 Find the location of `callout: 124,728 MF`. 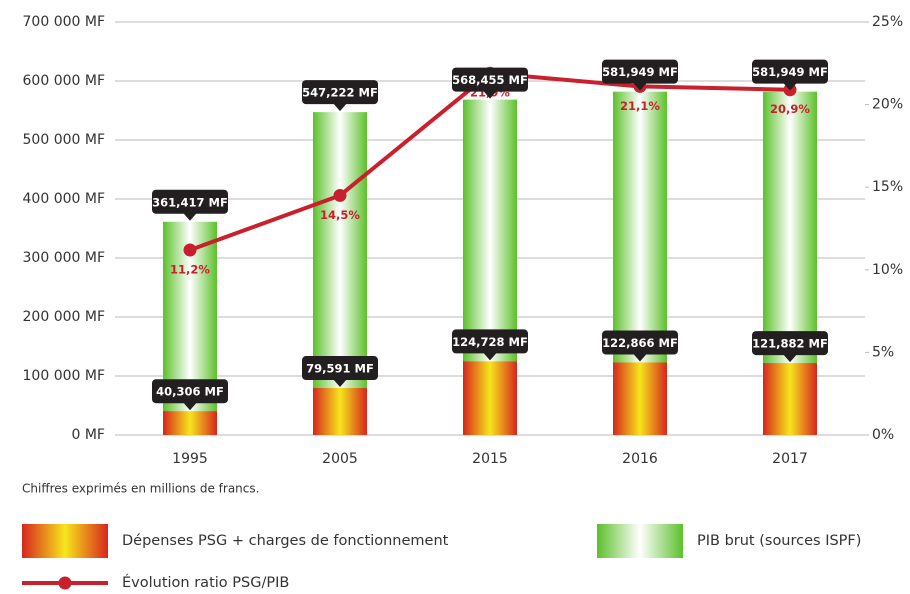

callout: 124,728 MF is located at coordinates (490, 345).